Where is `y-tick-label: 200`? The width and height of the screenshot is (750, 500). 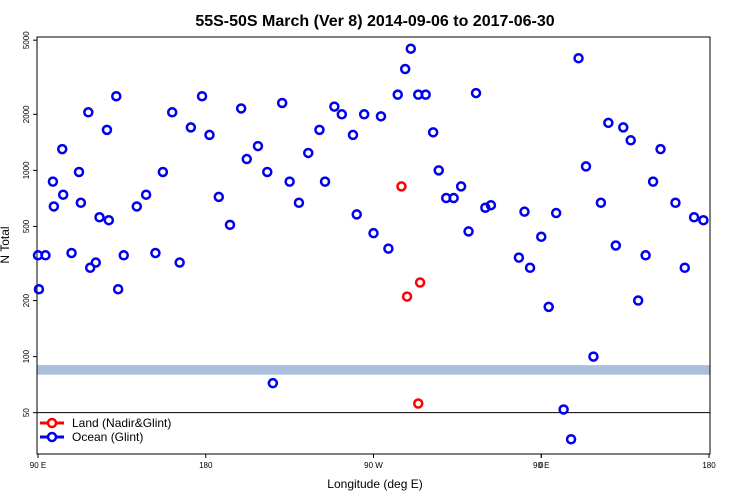 y-tick-label: 200 is located at coordinates (26, 300).